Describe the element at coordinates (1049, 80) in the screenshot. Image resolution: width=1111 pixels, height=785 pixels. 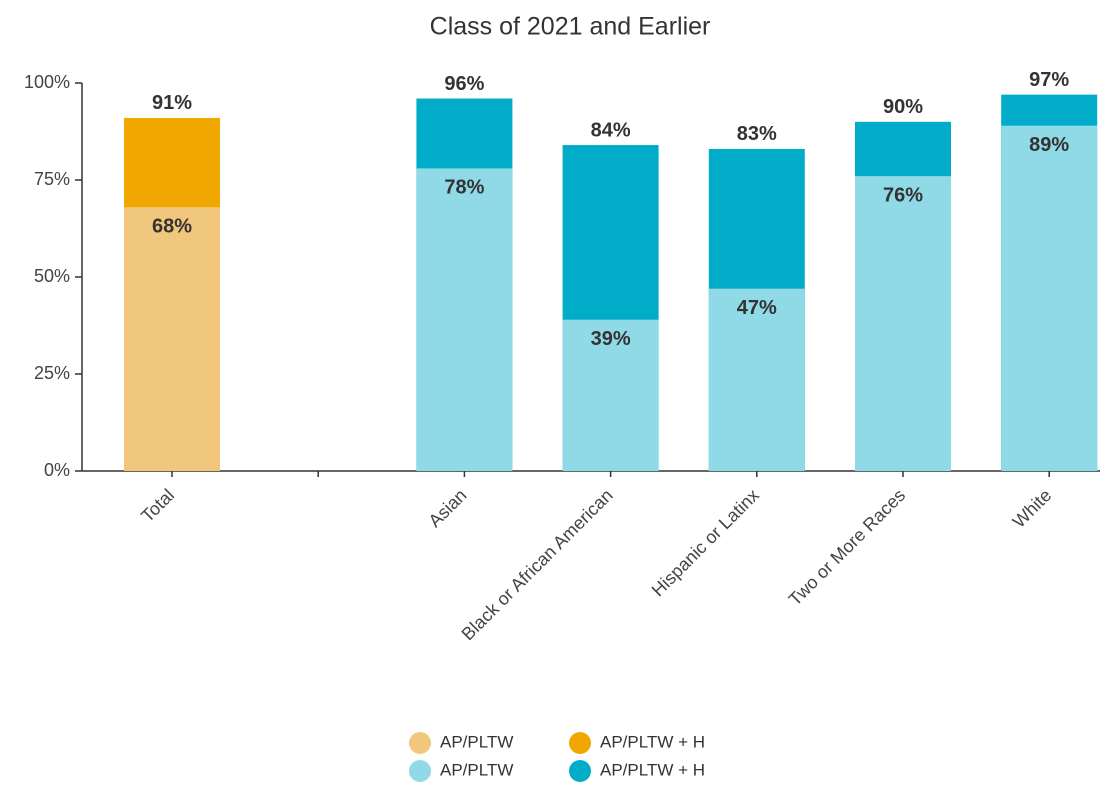
I see `data-label: 97%` at that location.